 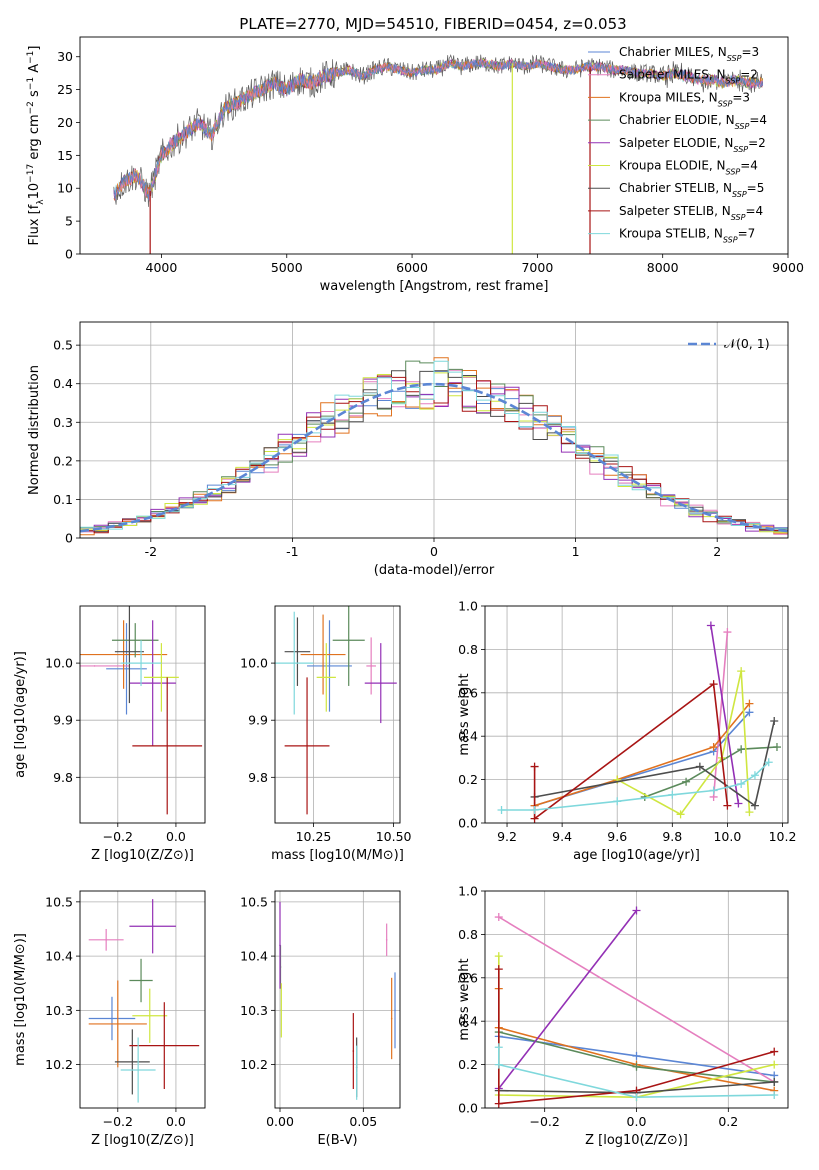 What do you see at coordinates (63, 422) in the screenshot?
I see `y-tick-label: 0.3` at bounding box center [63, 422].